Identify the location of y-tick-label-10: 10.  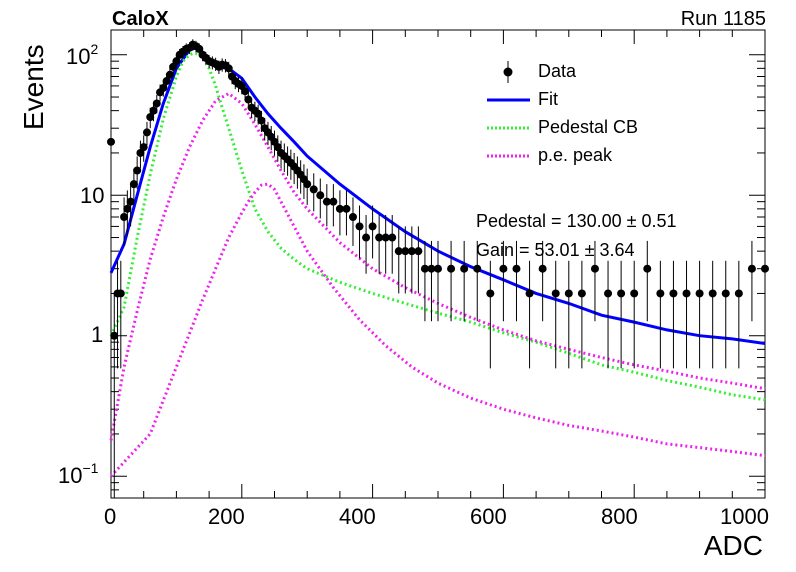
(92, 195).